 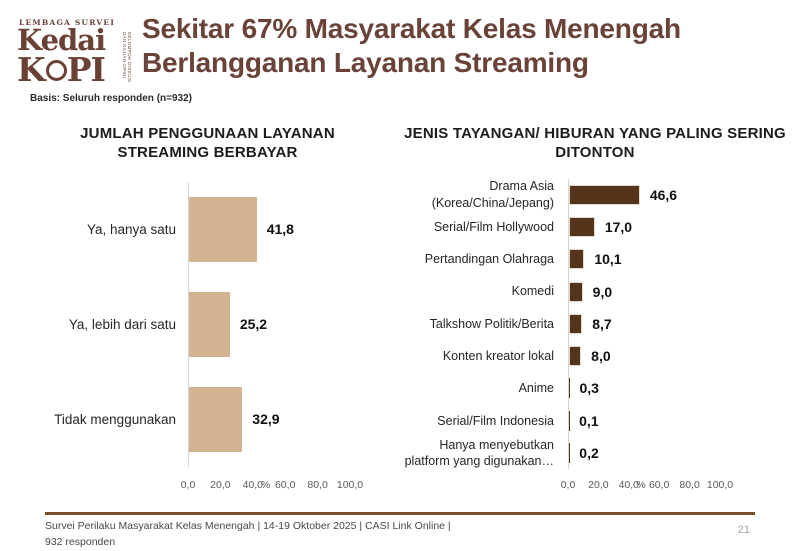 I want to click on category-label: Ya, lebih dari satu, so click(x=122, y=324).